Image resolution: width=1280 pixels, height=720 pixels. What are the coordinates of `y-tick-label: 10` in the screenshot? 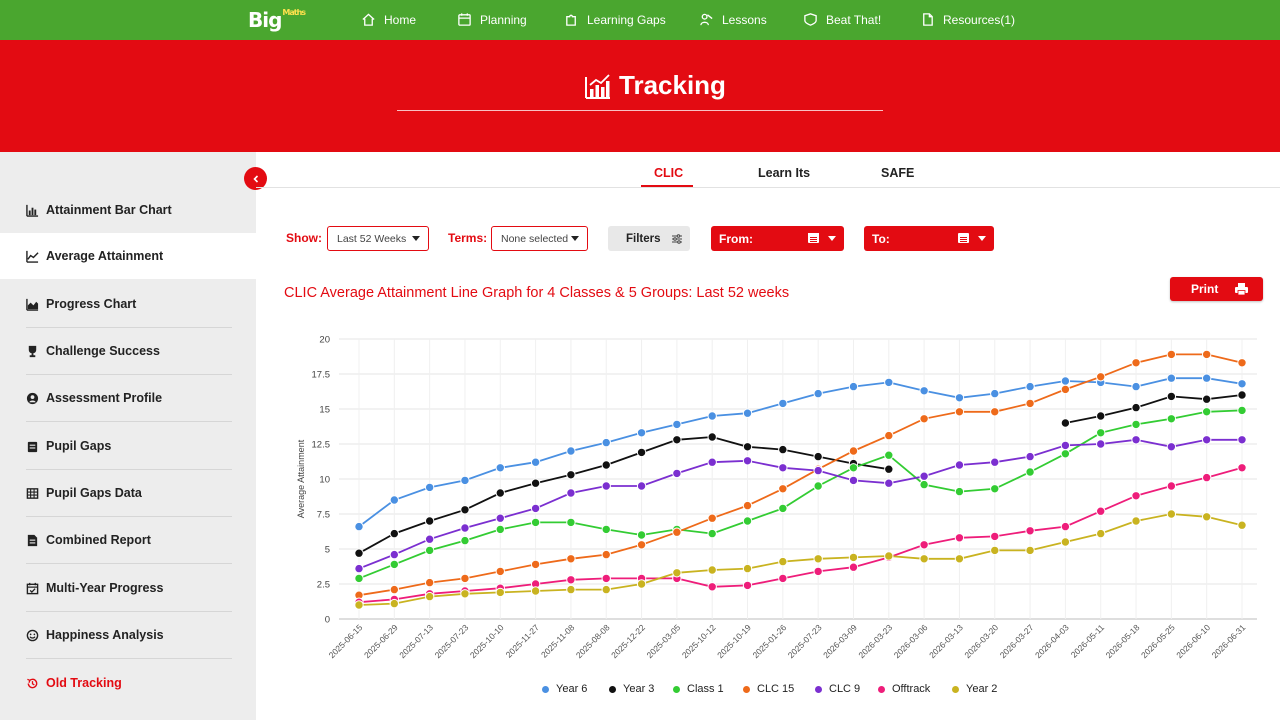 It's located at (324, 480).